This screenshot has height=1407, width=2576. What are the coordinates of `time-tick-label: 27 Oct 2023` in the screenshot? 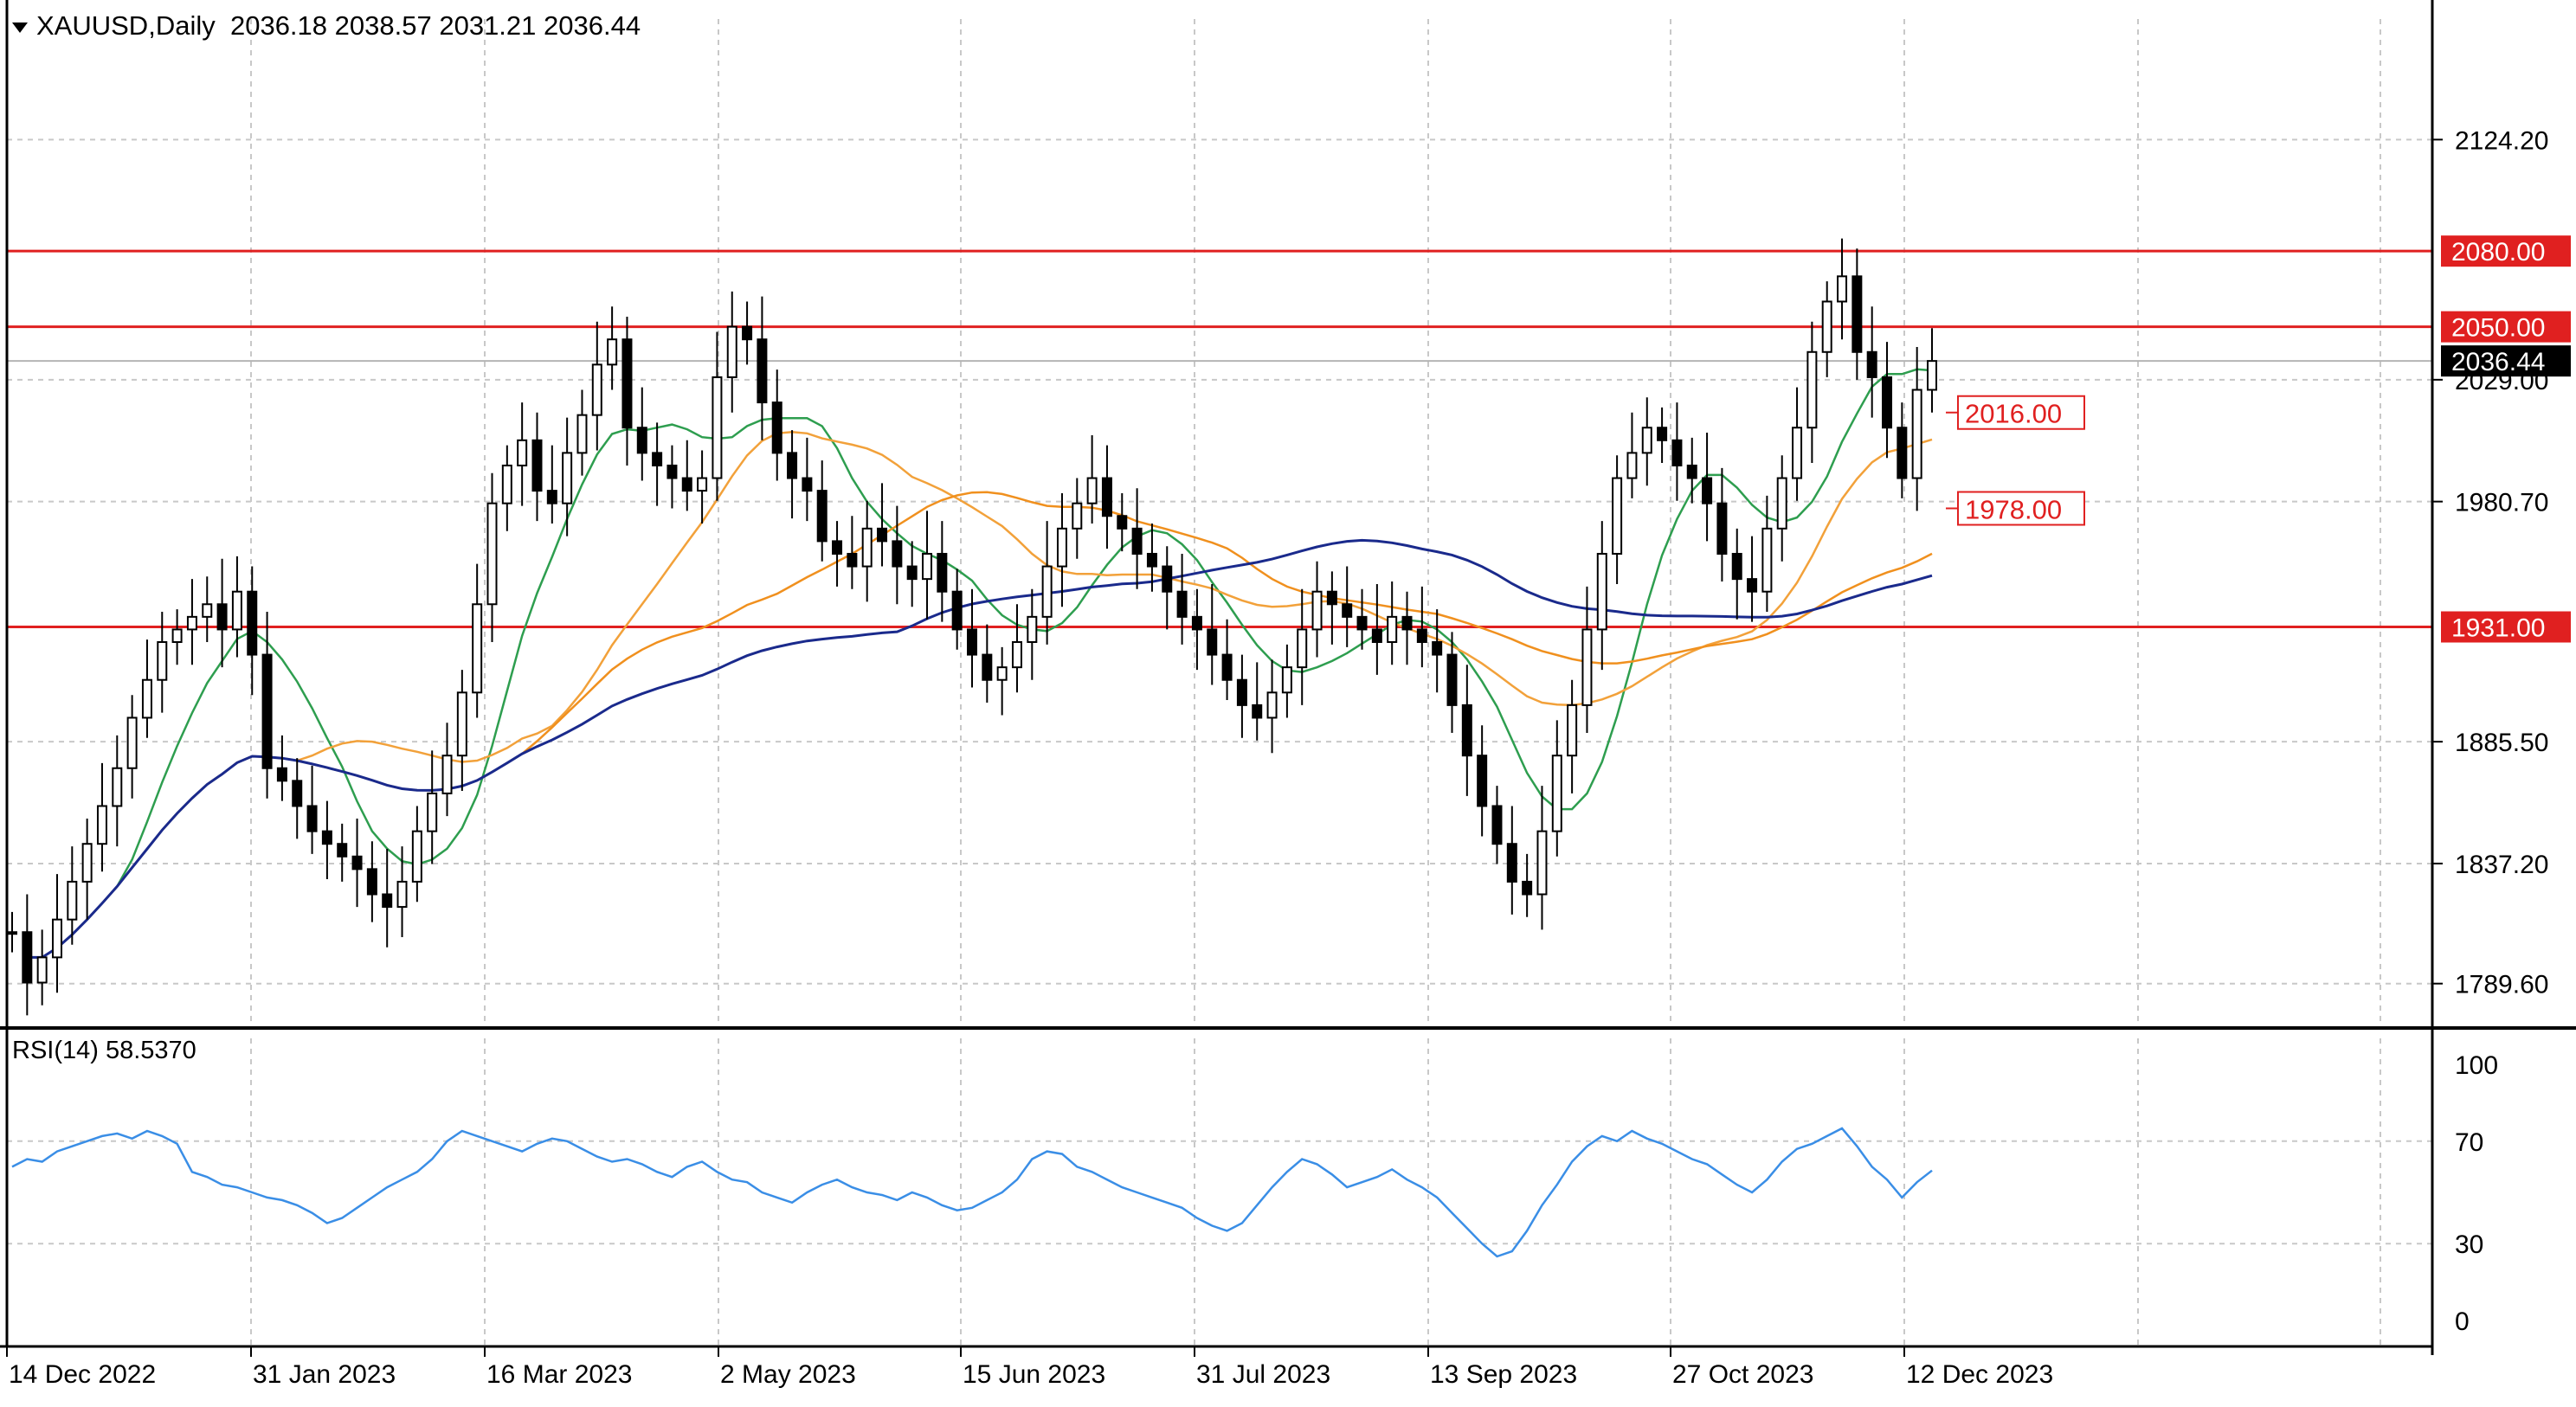 It's located at (1742, 1375).